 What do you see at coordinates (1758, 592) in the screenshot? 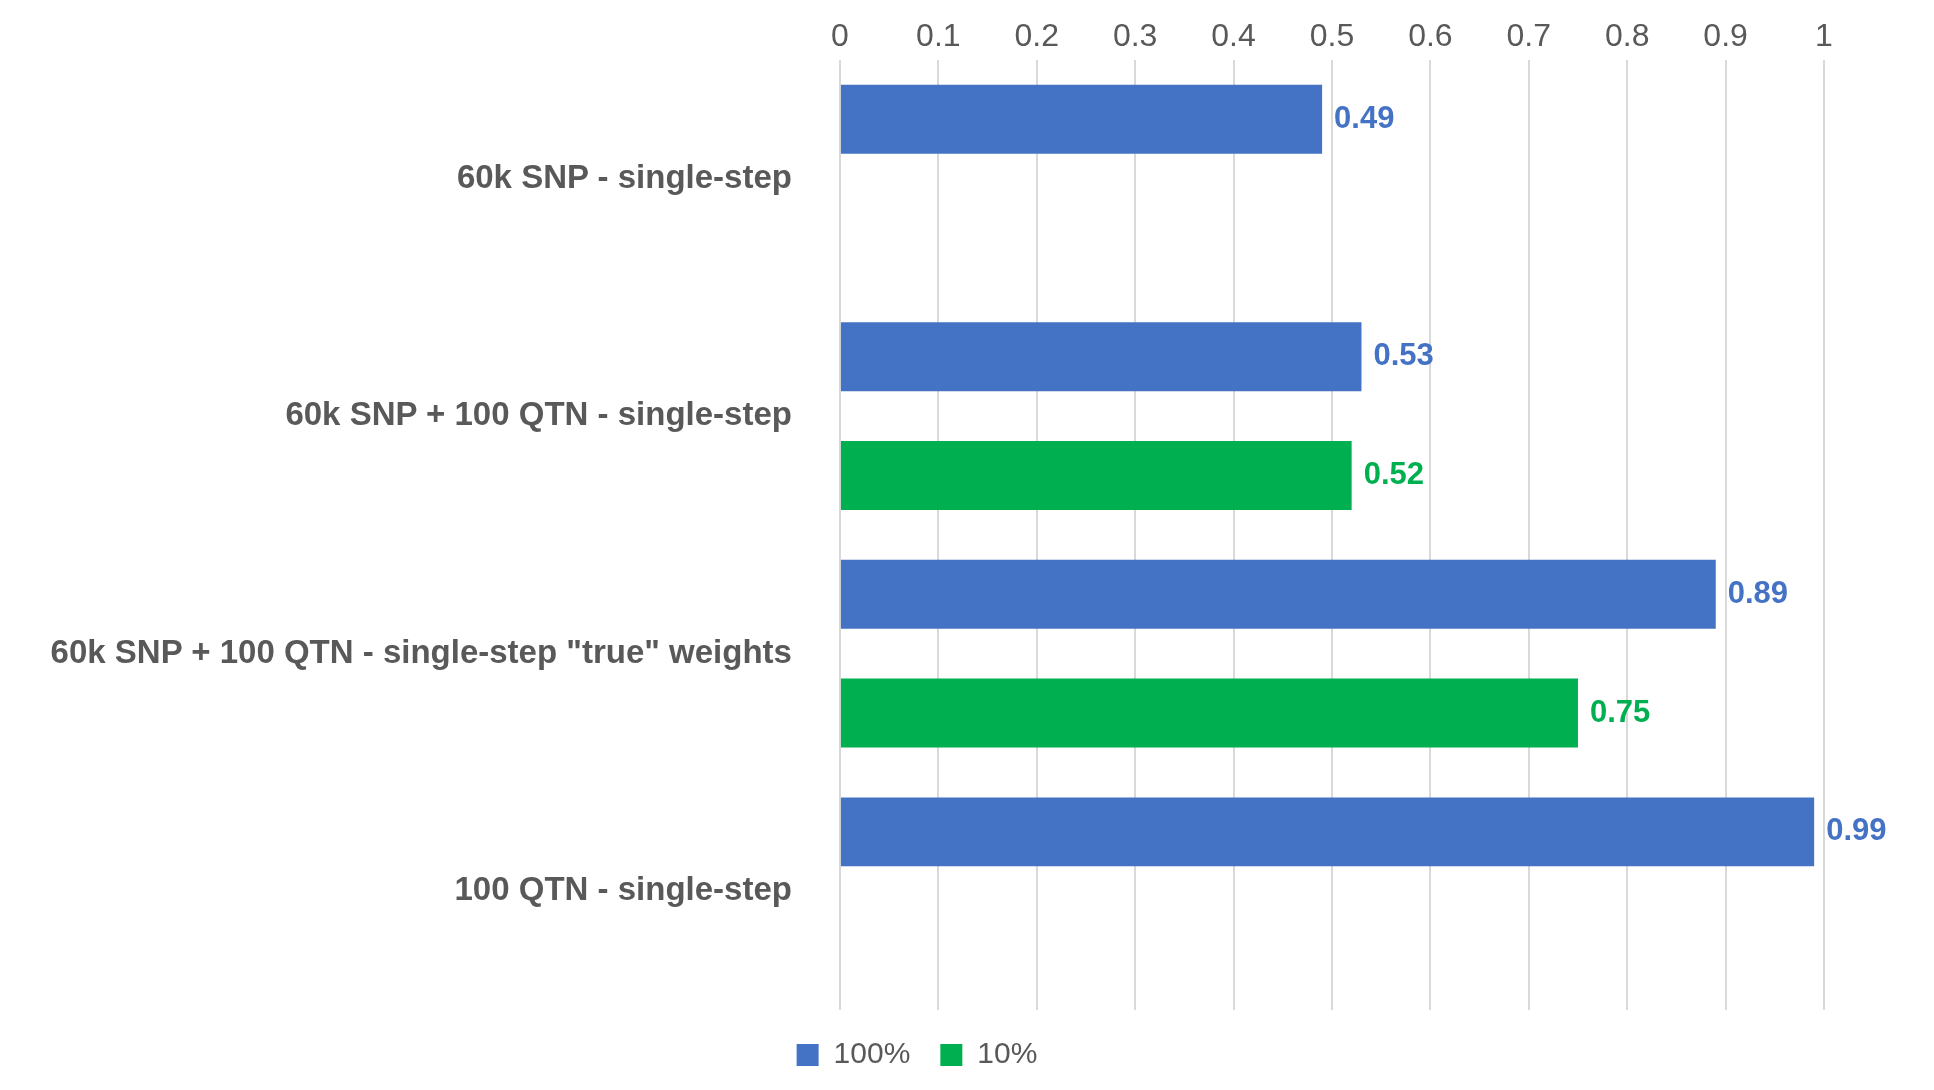
I see `data-label: 0.89` at bounding box center [1758, 592].